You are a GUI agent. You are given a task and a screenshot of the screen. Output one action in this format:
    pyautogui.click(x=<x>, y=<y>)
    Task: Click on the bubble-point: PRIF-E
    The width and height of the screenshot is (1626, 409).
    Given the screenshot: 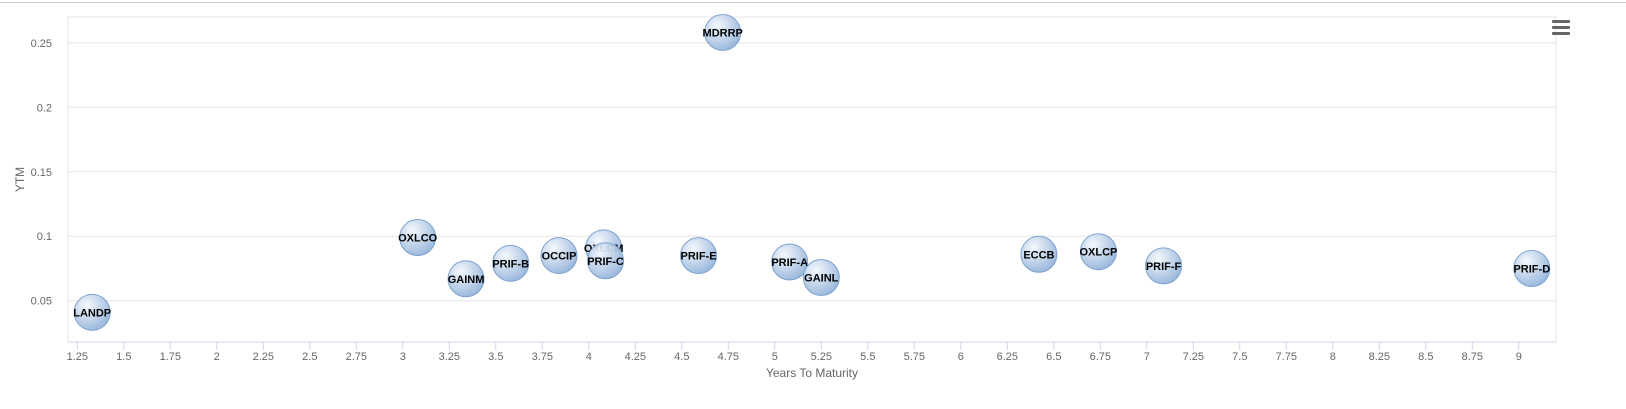 What is the action you would take?
    pyautogui.click(x=699, y=256)
    